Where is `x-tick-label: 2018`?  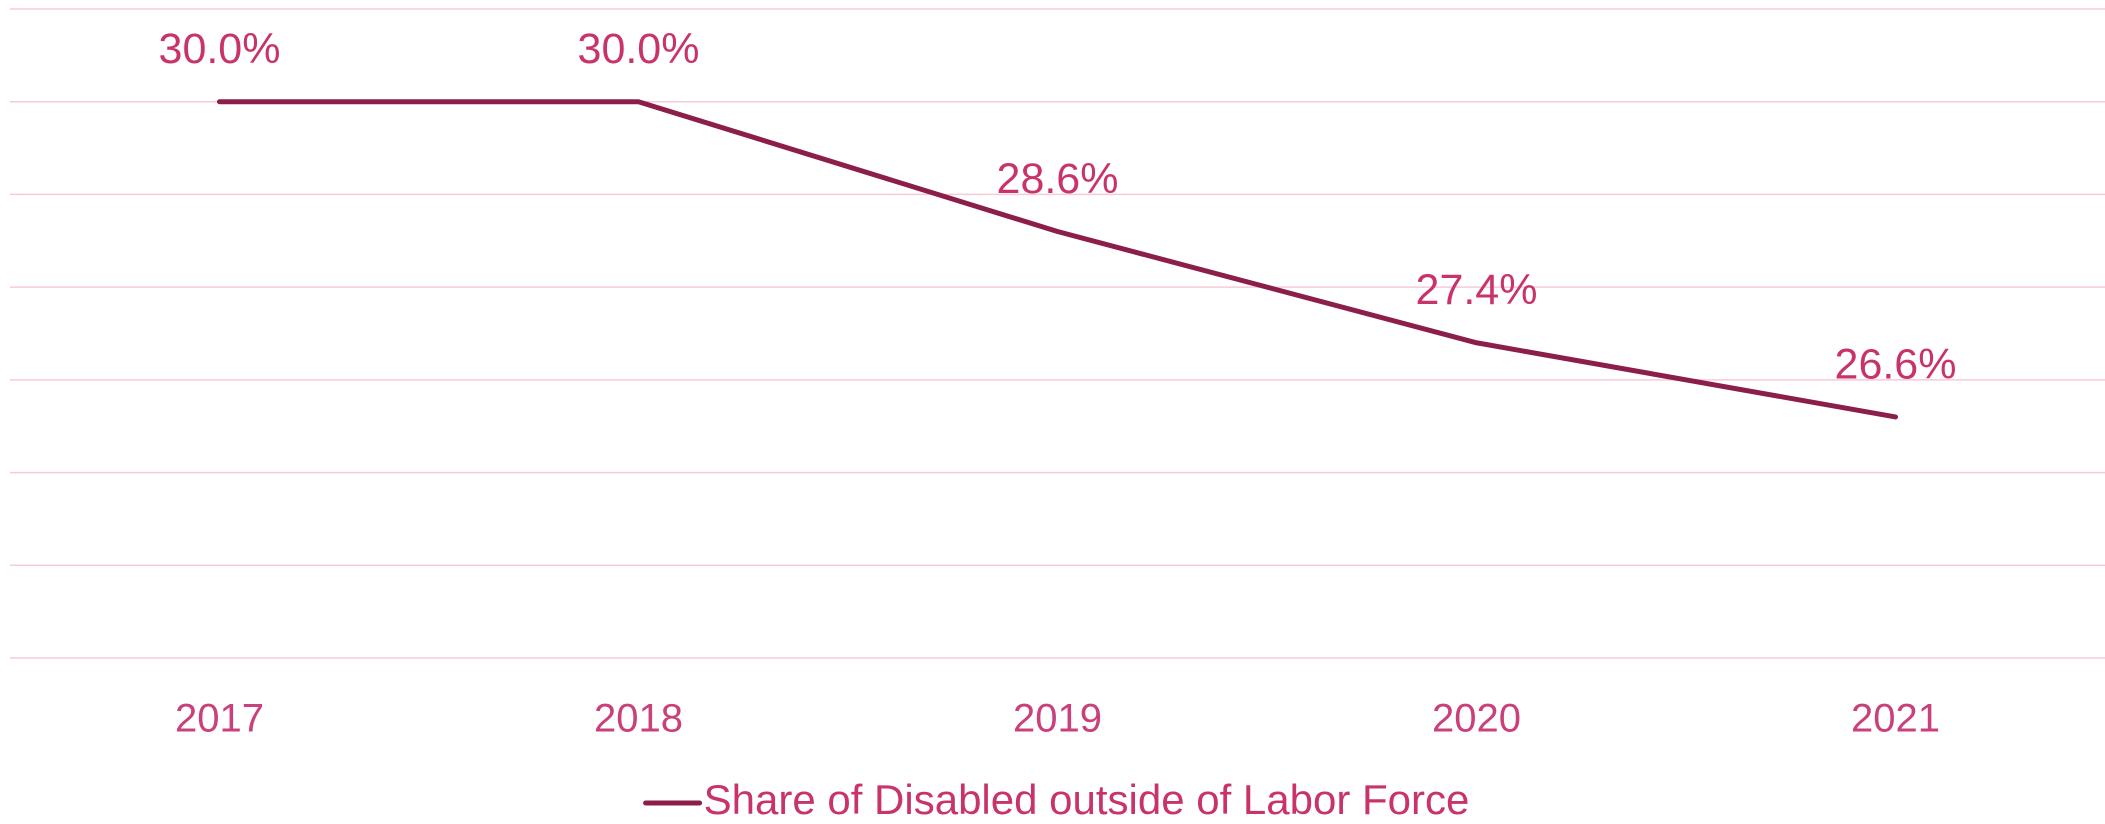
x-tick-label: 2018 is located at coordinates (638, 719).